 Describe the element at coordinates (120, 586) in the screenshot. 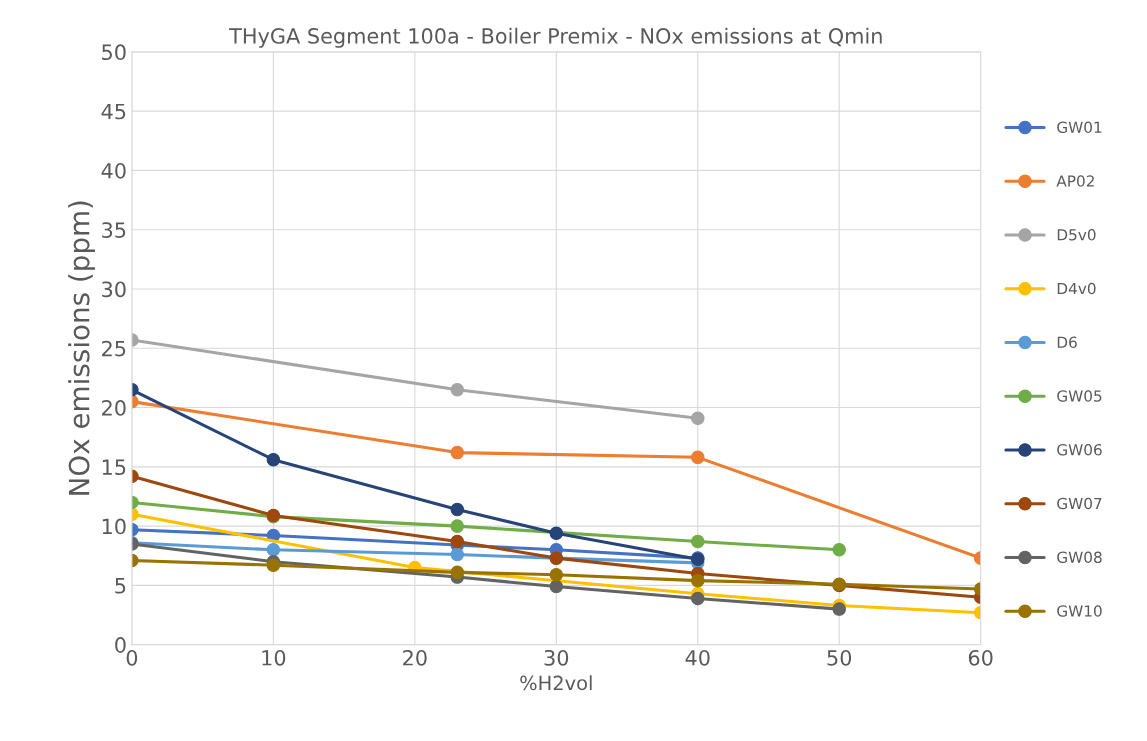

I see `y-tick-label: 5` at that location.